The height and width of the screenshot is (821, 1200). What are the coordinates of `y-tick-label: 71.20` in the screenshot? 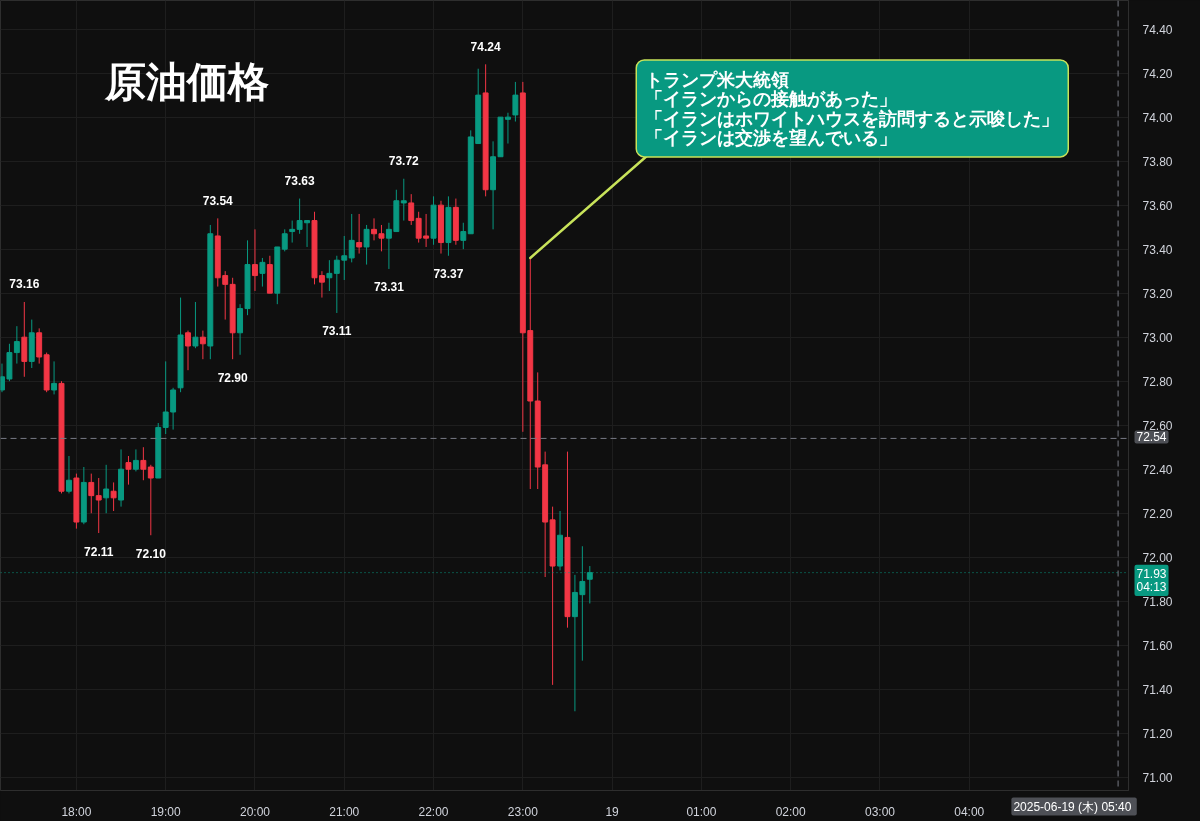 It's located at (1157, 733).